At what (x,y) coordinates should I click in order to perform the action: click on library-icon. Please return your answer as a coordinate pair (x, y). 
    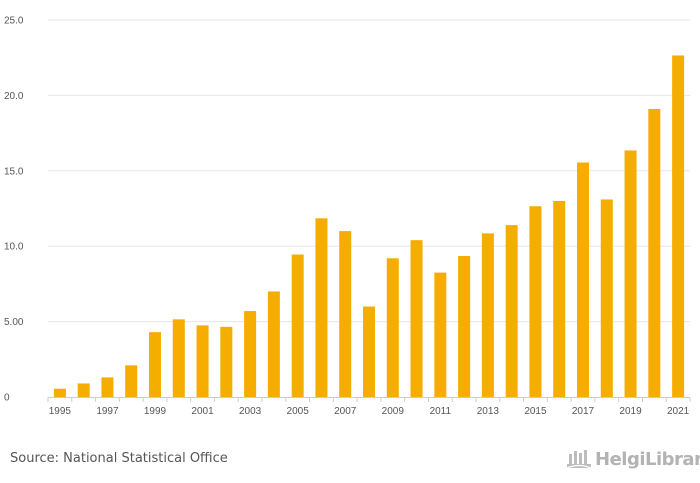
    Looking at the image, I should click on (579, 459).